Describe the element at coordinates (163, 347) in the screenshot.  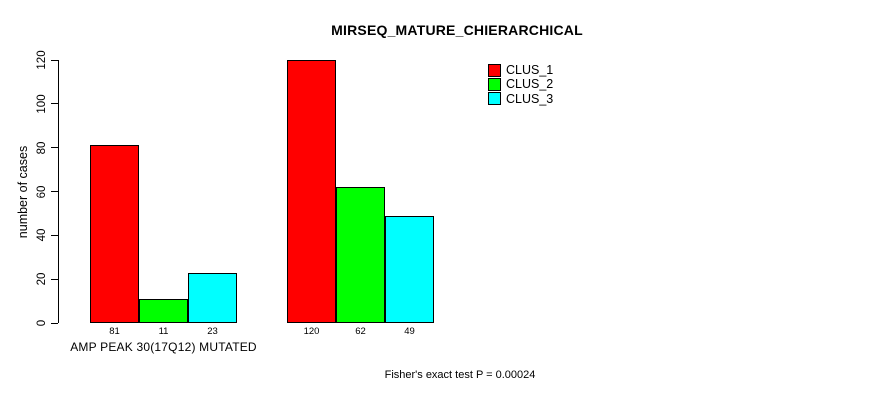
I see `group-label-1: AMP PEAK 30(17Q12) MUTATED` at that location.